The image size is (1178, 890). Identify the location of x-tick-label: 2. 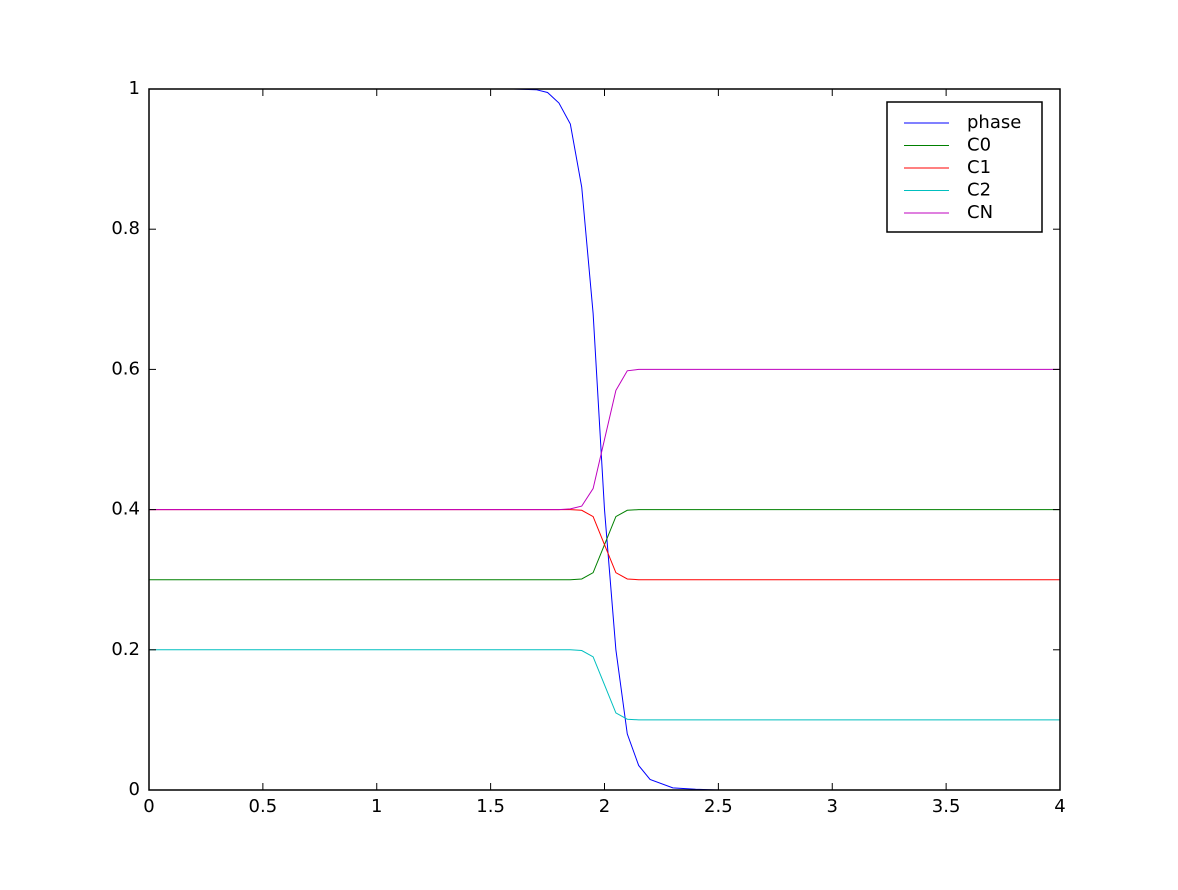
(604, 806).